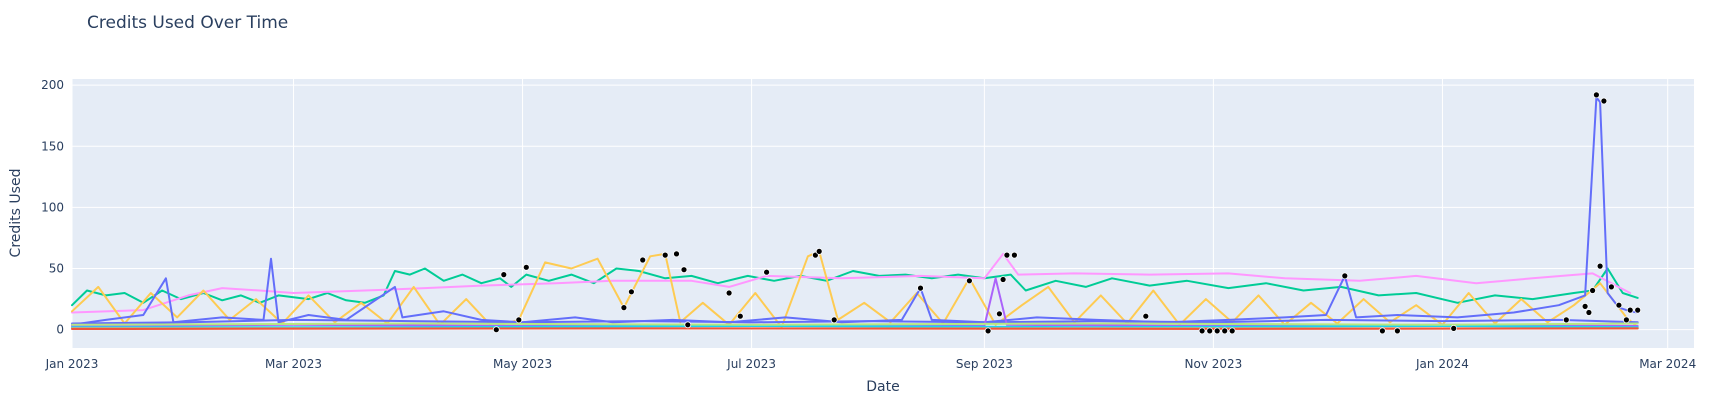 This screenshot has width=1720, height=407. I want to click on y-tick-label: 100, so click(52, 207).